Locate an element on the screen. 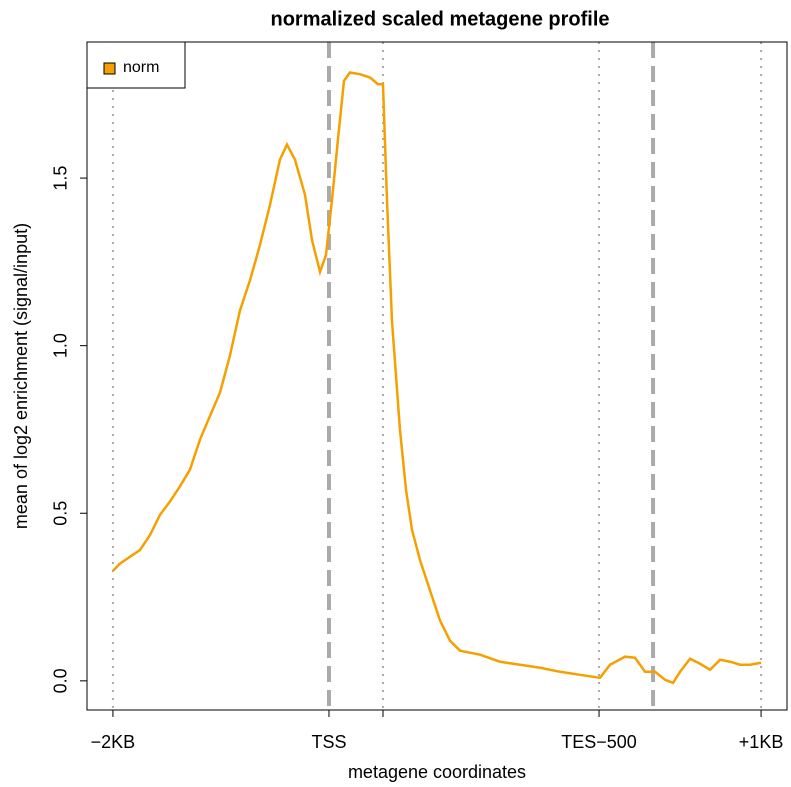 This screenshot has height=787, width=791. legend-box is located at coordinates (136, 65).